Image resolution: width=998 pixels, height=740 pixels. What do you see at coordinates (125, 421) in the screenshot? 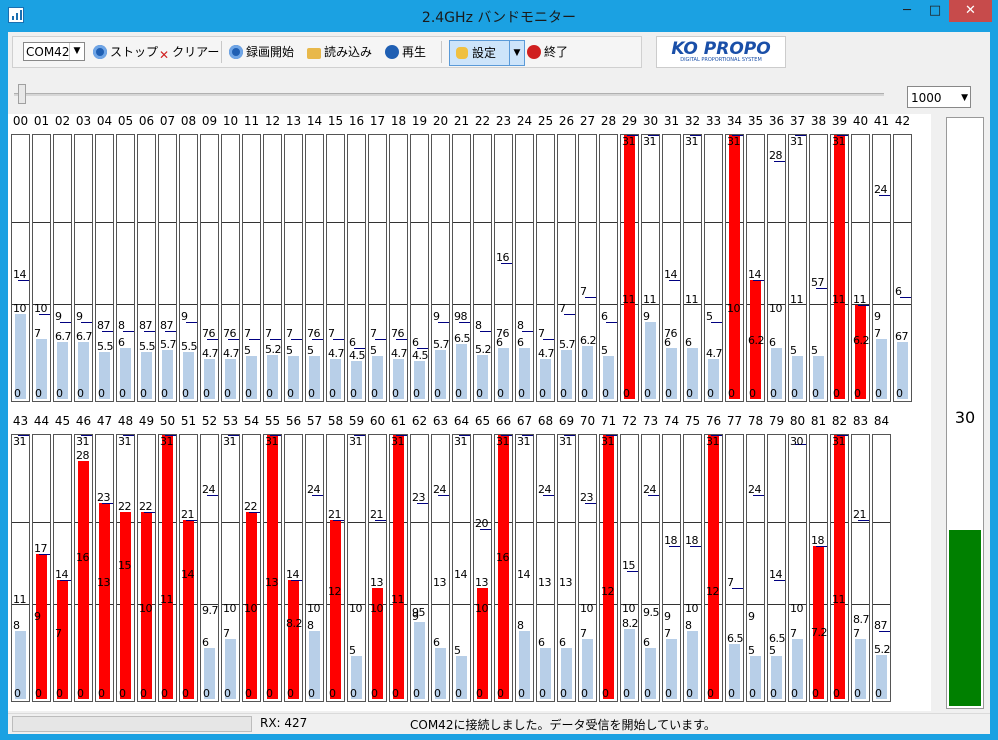
I see `channel-number: 48` at bounding box center [125, 421].